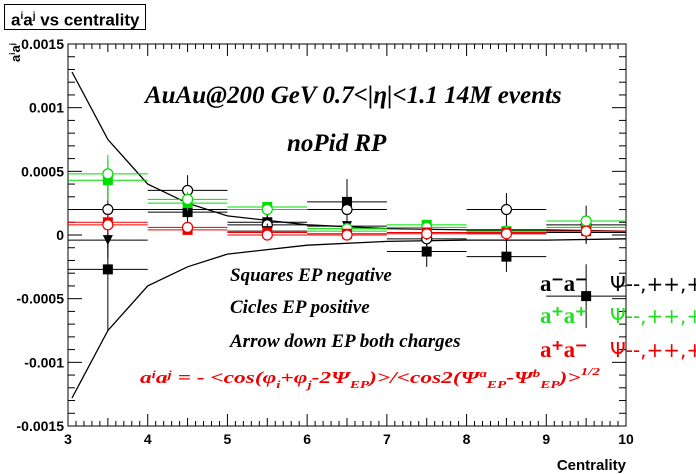 The image size is (696, 474). Describe the element at coordinates (46, 108) in the screenshot. I see `y-tick-label: 0.001` at that location.